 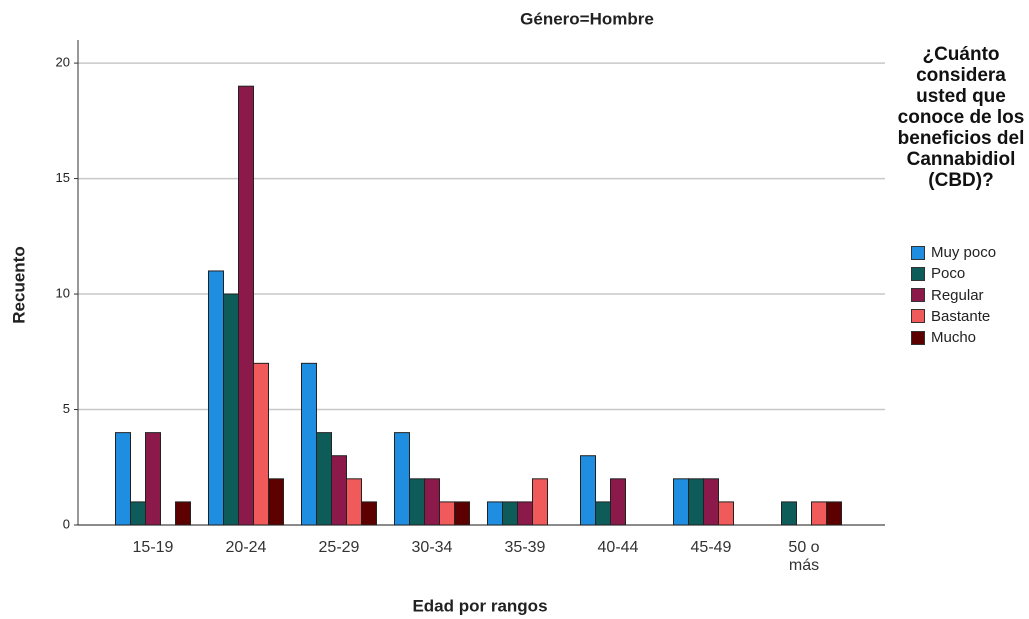 What do you see at coordinates (63, 177) in the screenshot?
I see `y-tick-label: 15` at bounding box center [63, 177].